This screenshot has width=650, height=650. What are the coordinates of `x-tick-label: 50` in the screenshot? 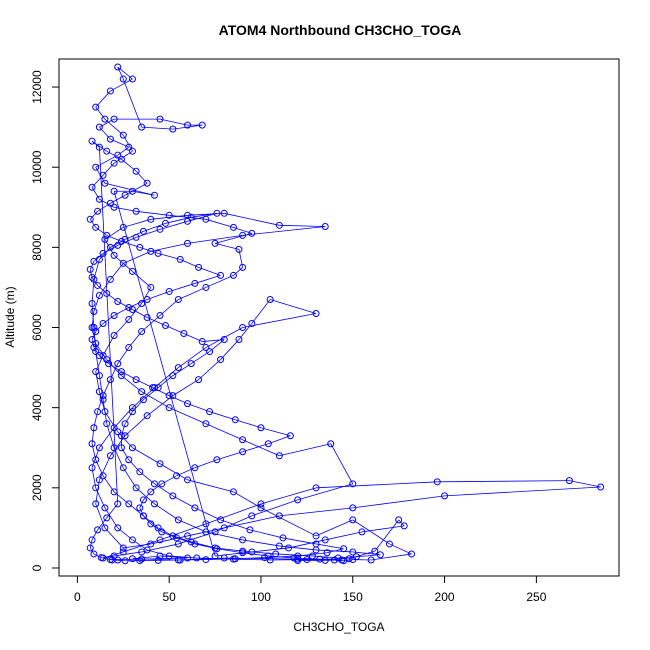 It's located at (169, 597).